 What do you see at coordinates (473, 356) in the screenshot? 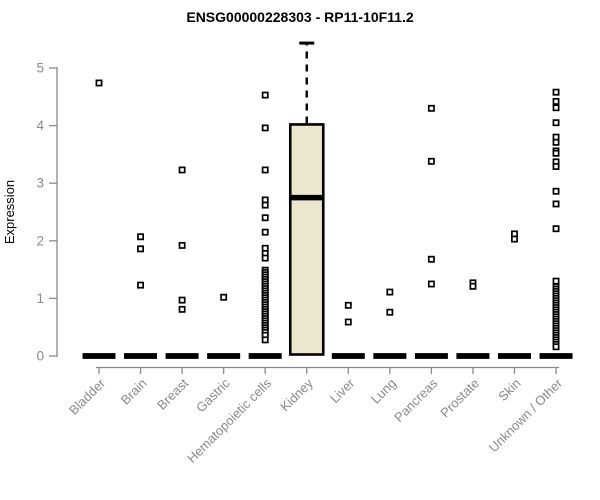
I see `zero-box-prostate` at bounding box center [473, 356].